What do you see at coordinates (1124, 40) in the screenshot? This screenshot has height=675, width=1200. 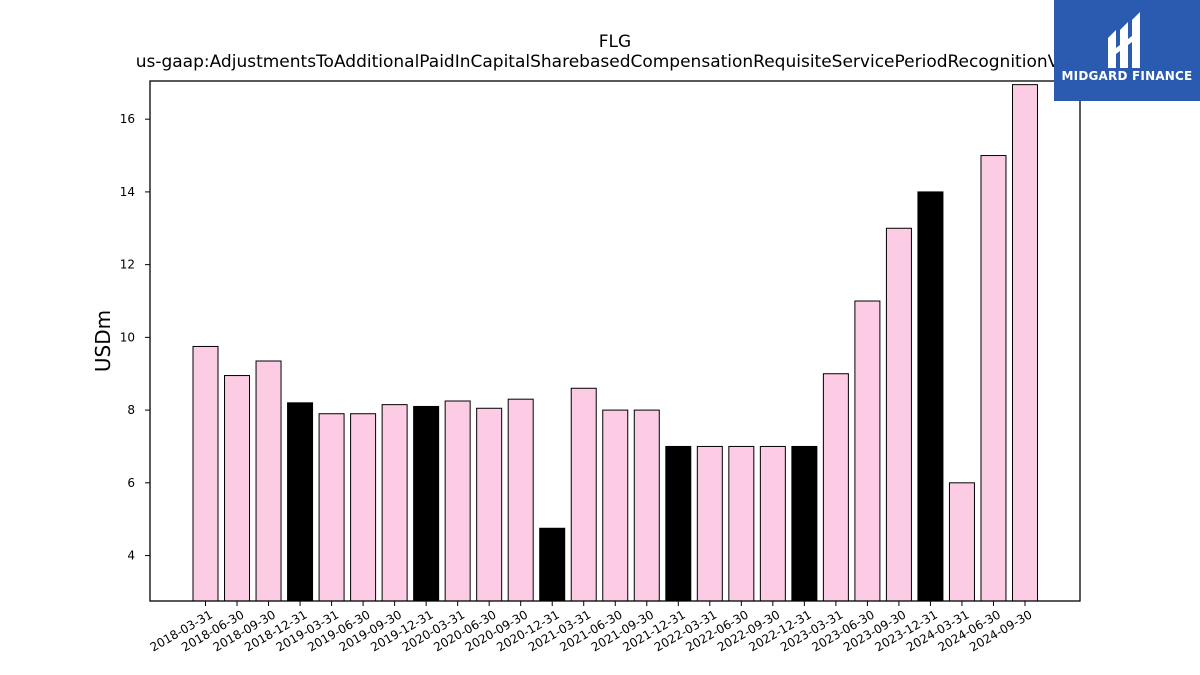 I see `midgard-logo-icon` at bounding box center [1124, 40].